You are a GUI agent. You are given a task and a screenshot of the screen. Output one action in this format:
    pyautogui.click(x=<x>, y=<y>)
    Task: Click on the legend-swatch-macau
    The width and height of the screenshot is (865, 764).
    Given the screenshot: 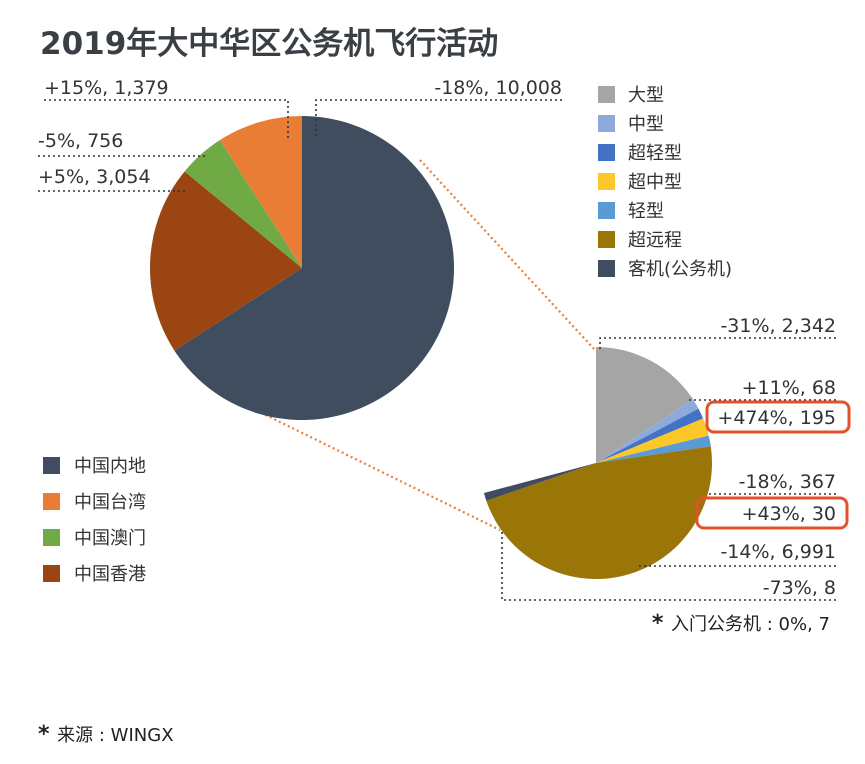 What is the action you would take?
    pyautogui.click(x=51, y=537)
    